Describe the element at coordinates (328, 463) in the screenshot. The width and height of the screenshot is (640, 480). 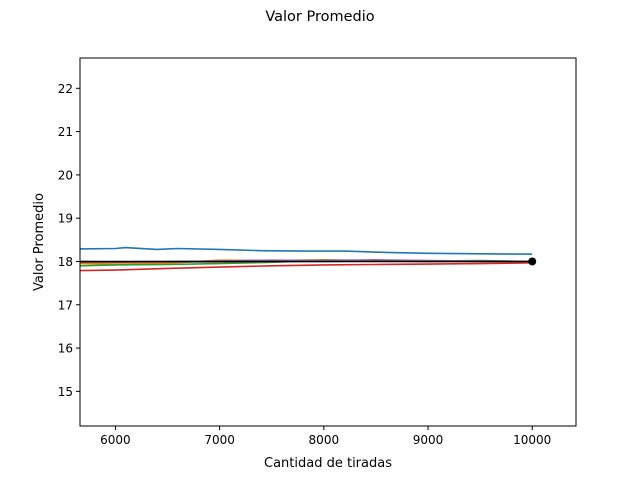
I see `x-axis-label: Cantidad de tiradas` at that location.